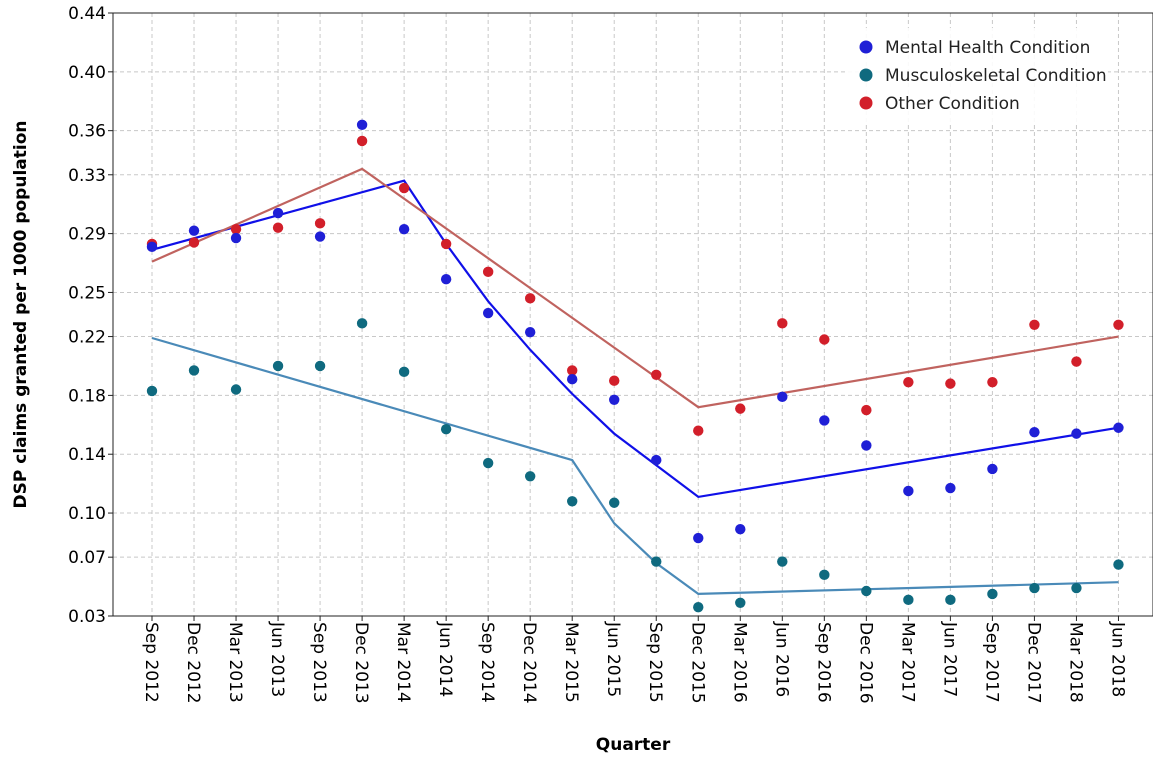 The width and height of the screenshot is (1153, 762). Describe the element at coordinates (996, 76) in the screenshot. I see `legend-label: Musculoskeletal Condition` at that location.